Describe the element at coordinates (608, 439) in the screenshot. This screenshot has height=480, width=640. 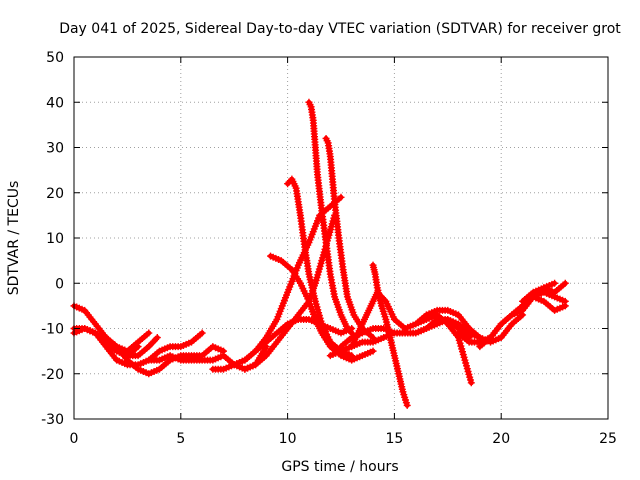
I see `x-tick-label: 25` at that location.